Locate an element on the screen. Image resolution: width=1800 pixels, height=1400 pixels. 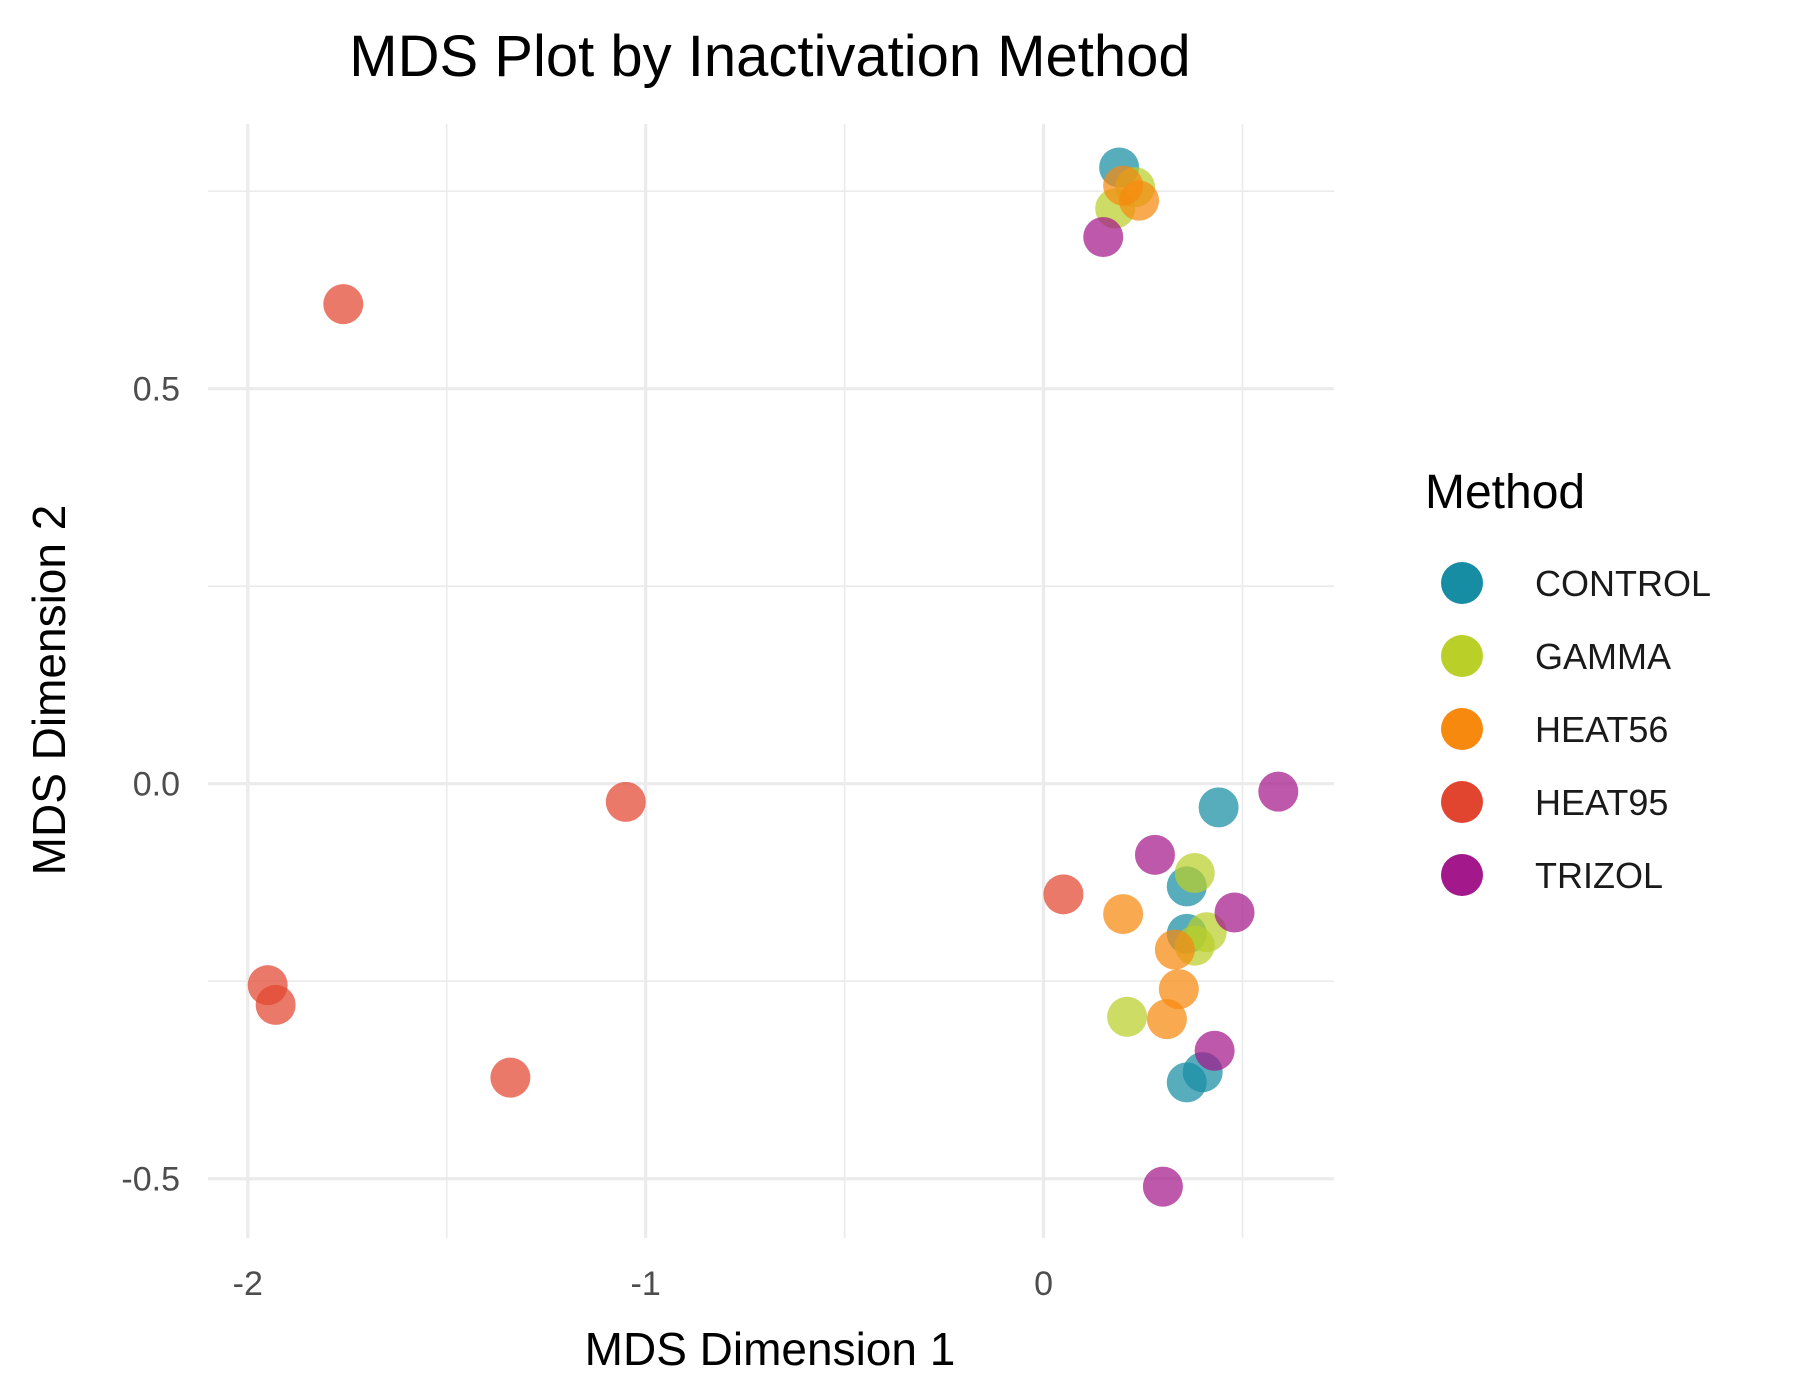
chart-title: MDS Plot by Inactivation Method is located at coordinates (769, 56).